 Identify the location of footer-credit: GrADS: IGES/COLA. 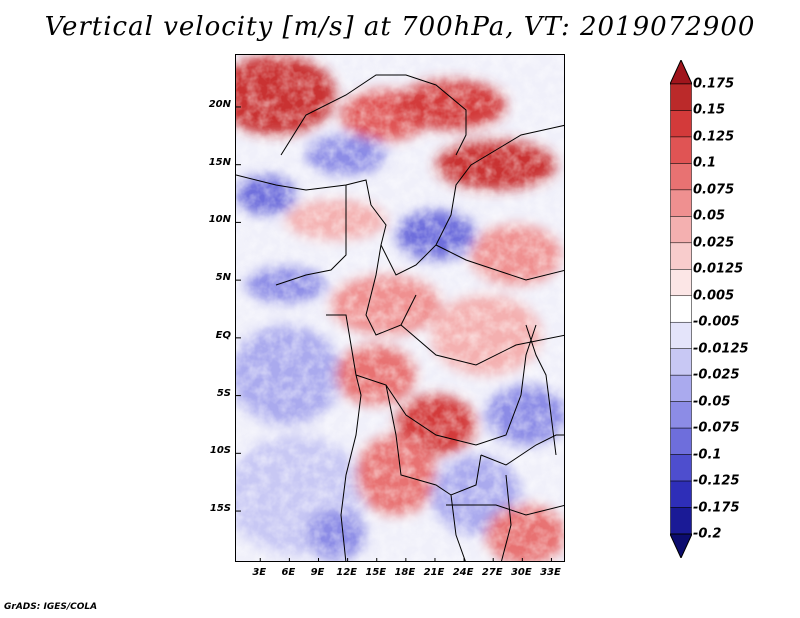
(51, 607).